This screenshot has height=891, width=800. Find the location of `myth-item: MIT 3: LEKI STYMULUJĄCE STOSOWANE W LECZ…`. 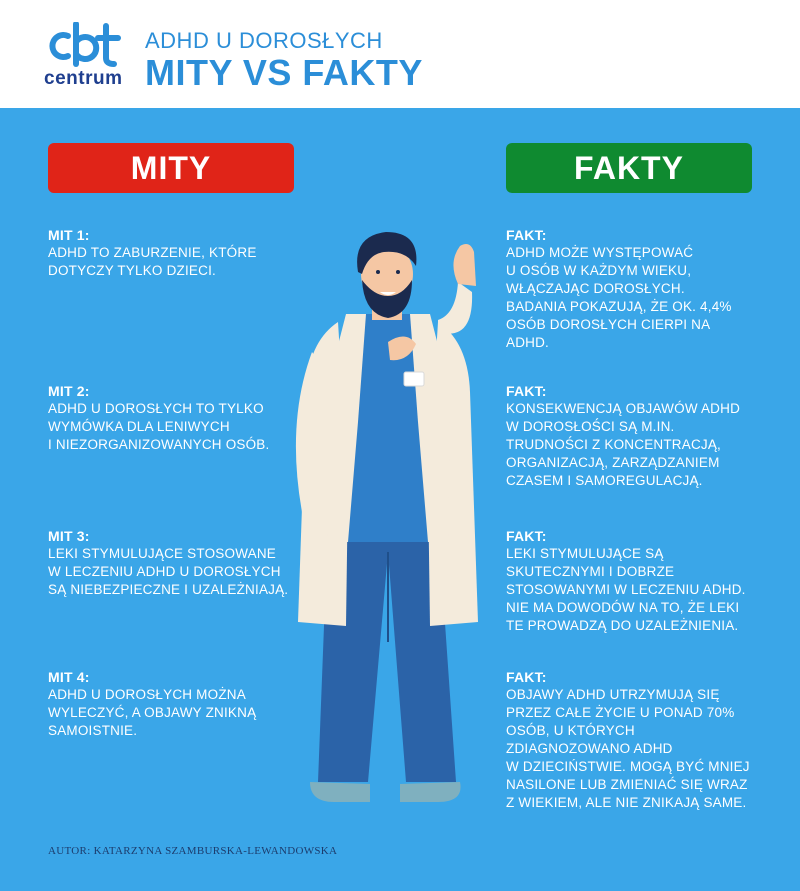

myth-item: MIT 3: LEKI STYMULUJĄCE STOSOWANE W LECZ… is located at coordinates (173, 563).